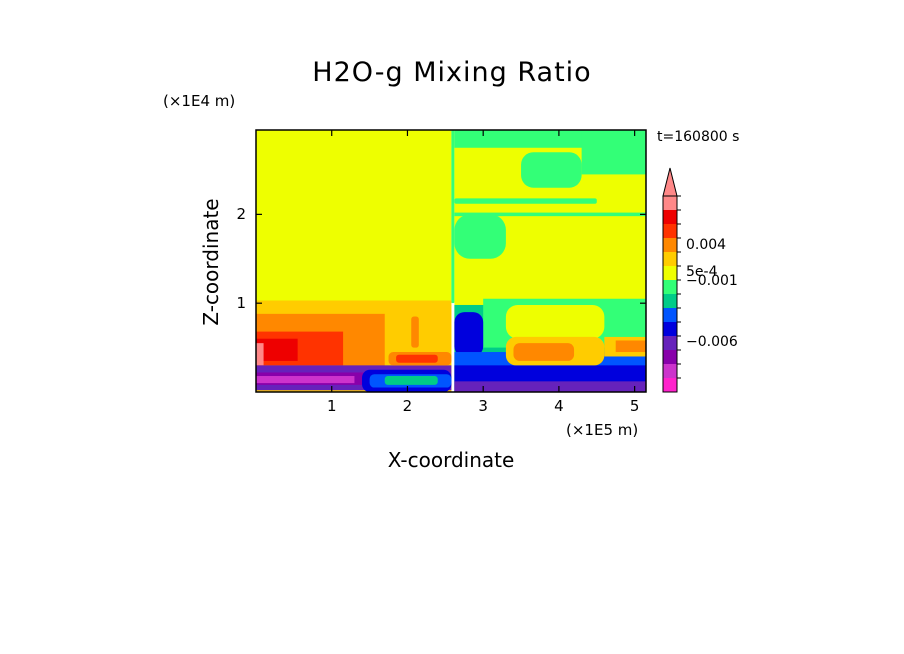 The height and width of the screenshot is (654, 904). What do you see at coordinates (331, 406) in the screenshot?
I see `x-tick-label: 1` at bounding box center [331, 406].